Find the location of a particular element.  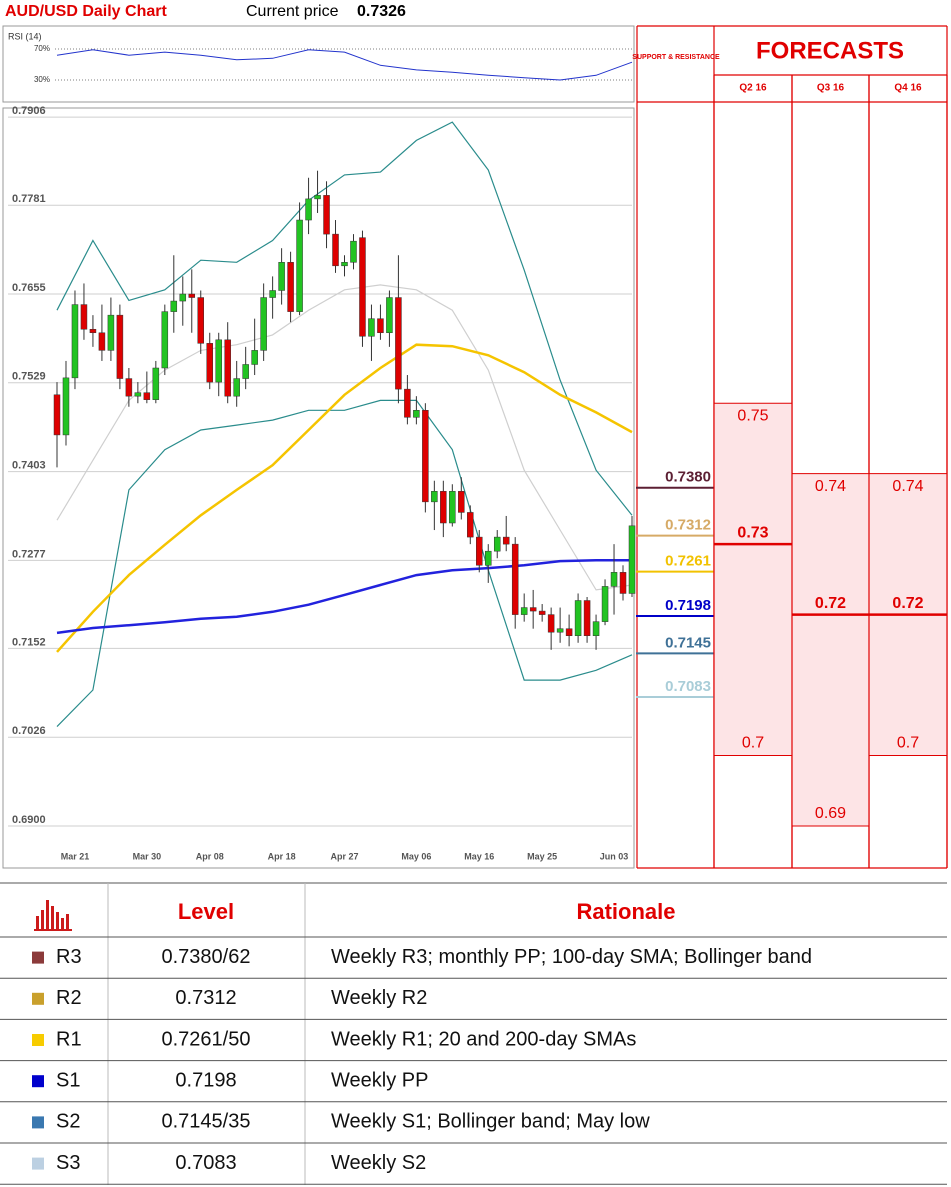

indicator-line is located at coordinates (344, 597).